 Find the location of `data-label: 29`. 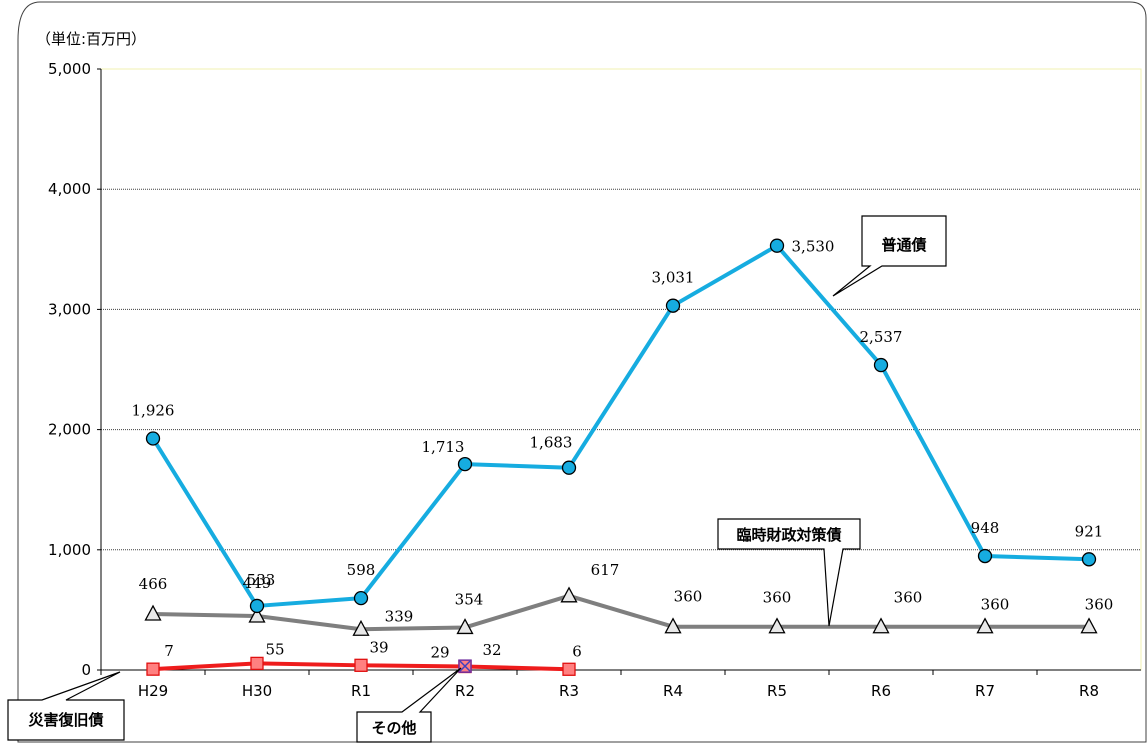

data-label: 29 is located at coordinates (439, 653).